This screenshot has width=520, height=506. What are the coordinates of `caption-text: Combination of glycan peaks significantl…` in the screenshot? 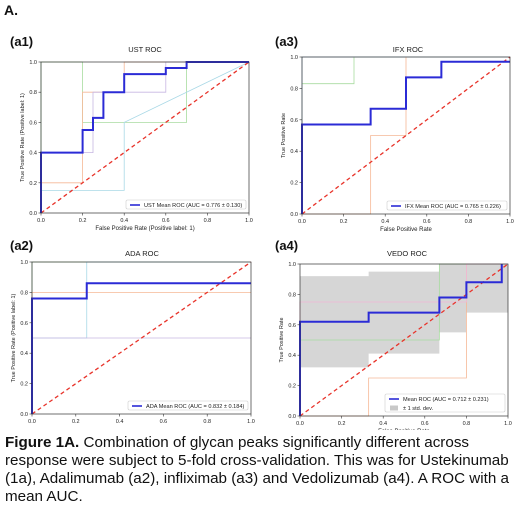 It's located at (257, 469).